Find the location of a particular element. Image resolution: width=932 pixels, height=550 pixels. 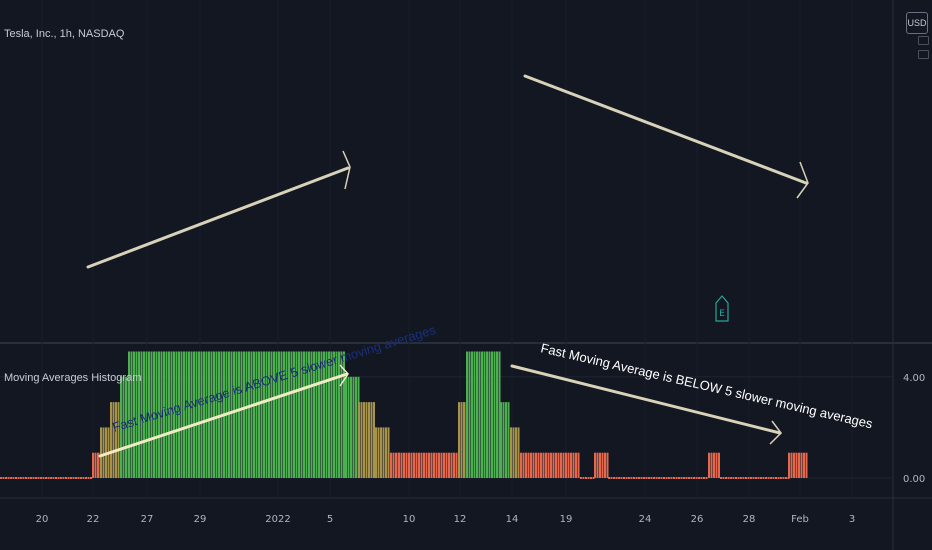

time-tick-label: Feb is located at coordinates (800, 519).